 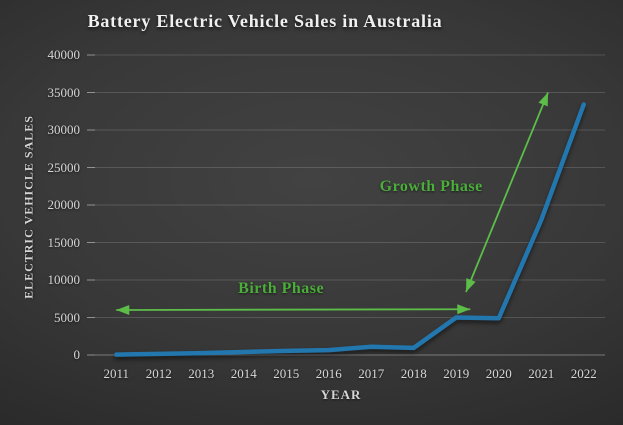 I want to click on annotation-growth-phase: Growth Phase, so click(x=431, y=186).